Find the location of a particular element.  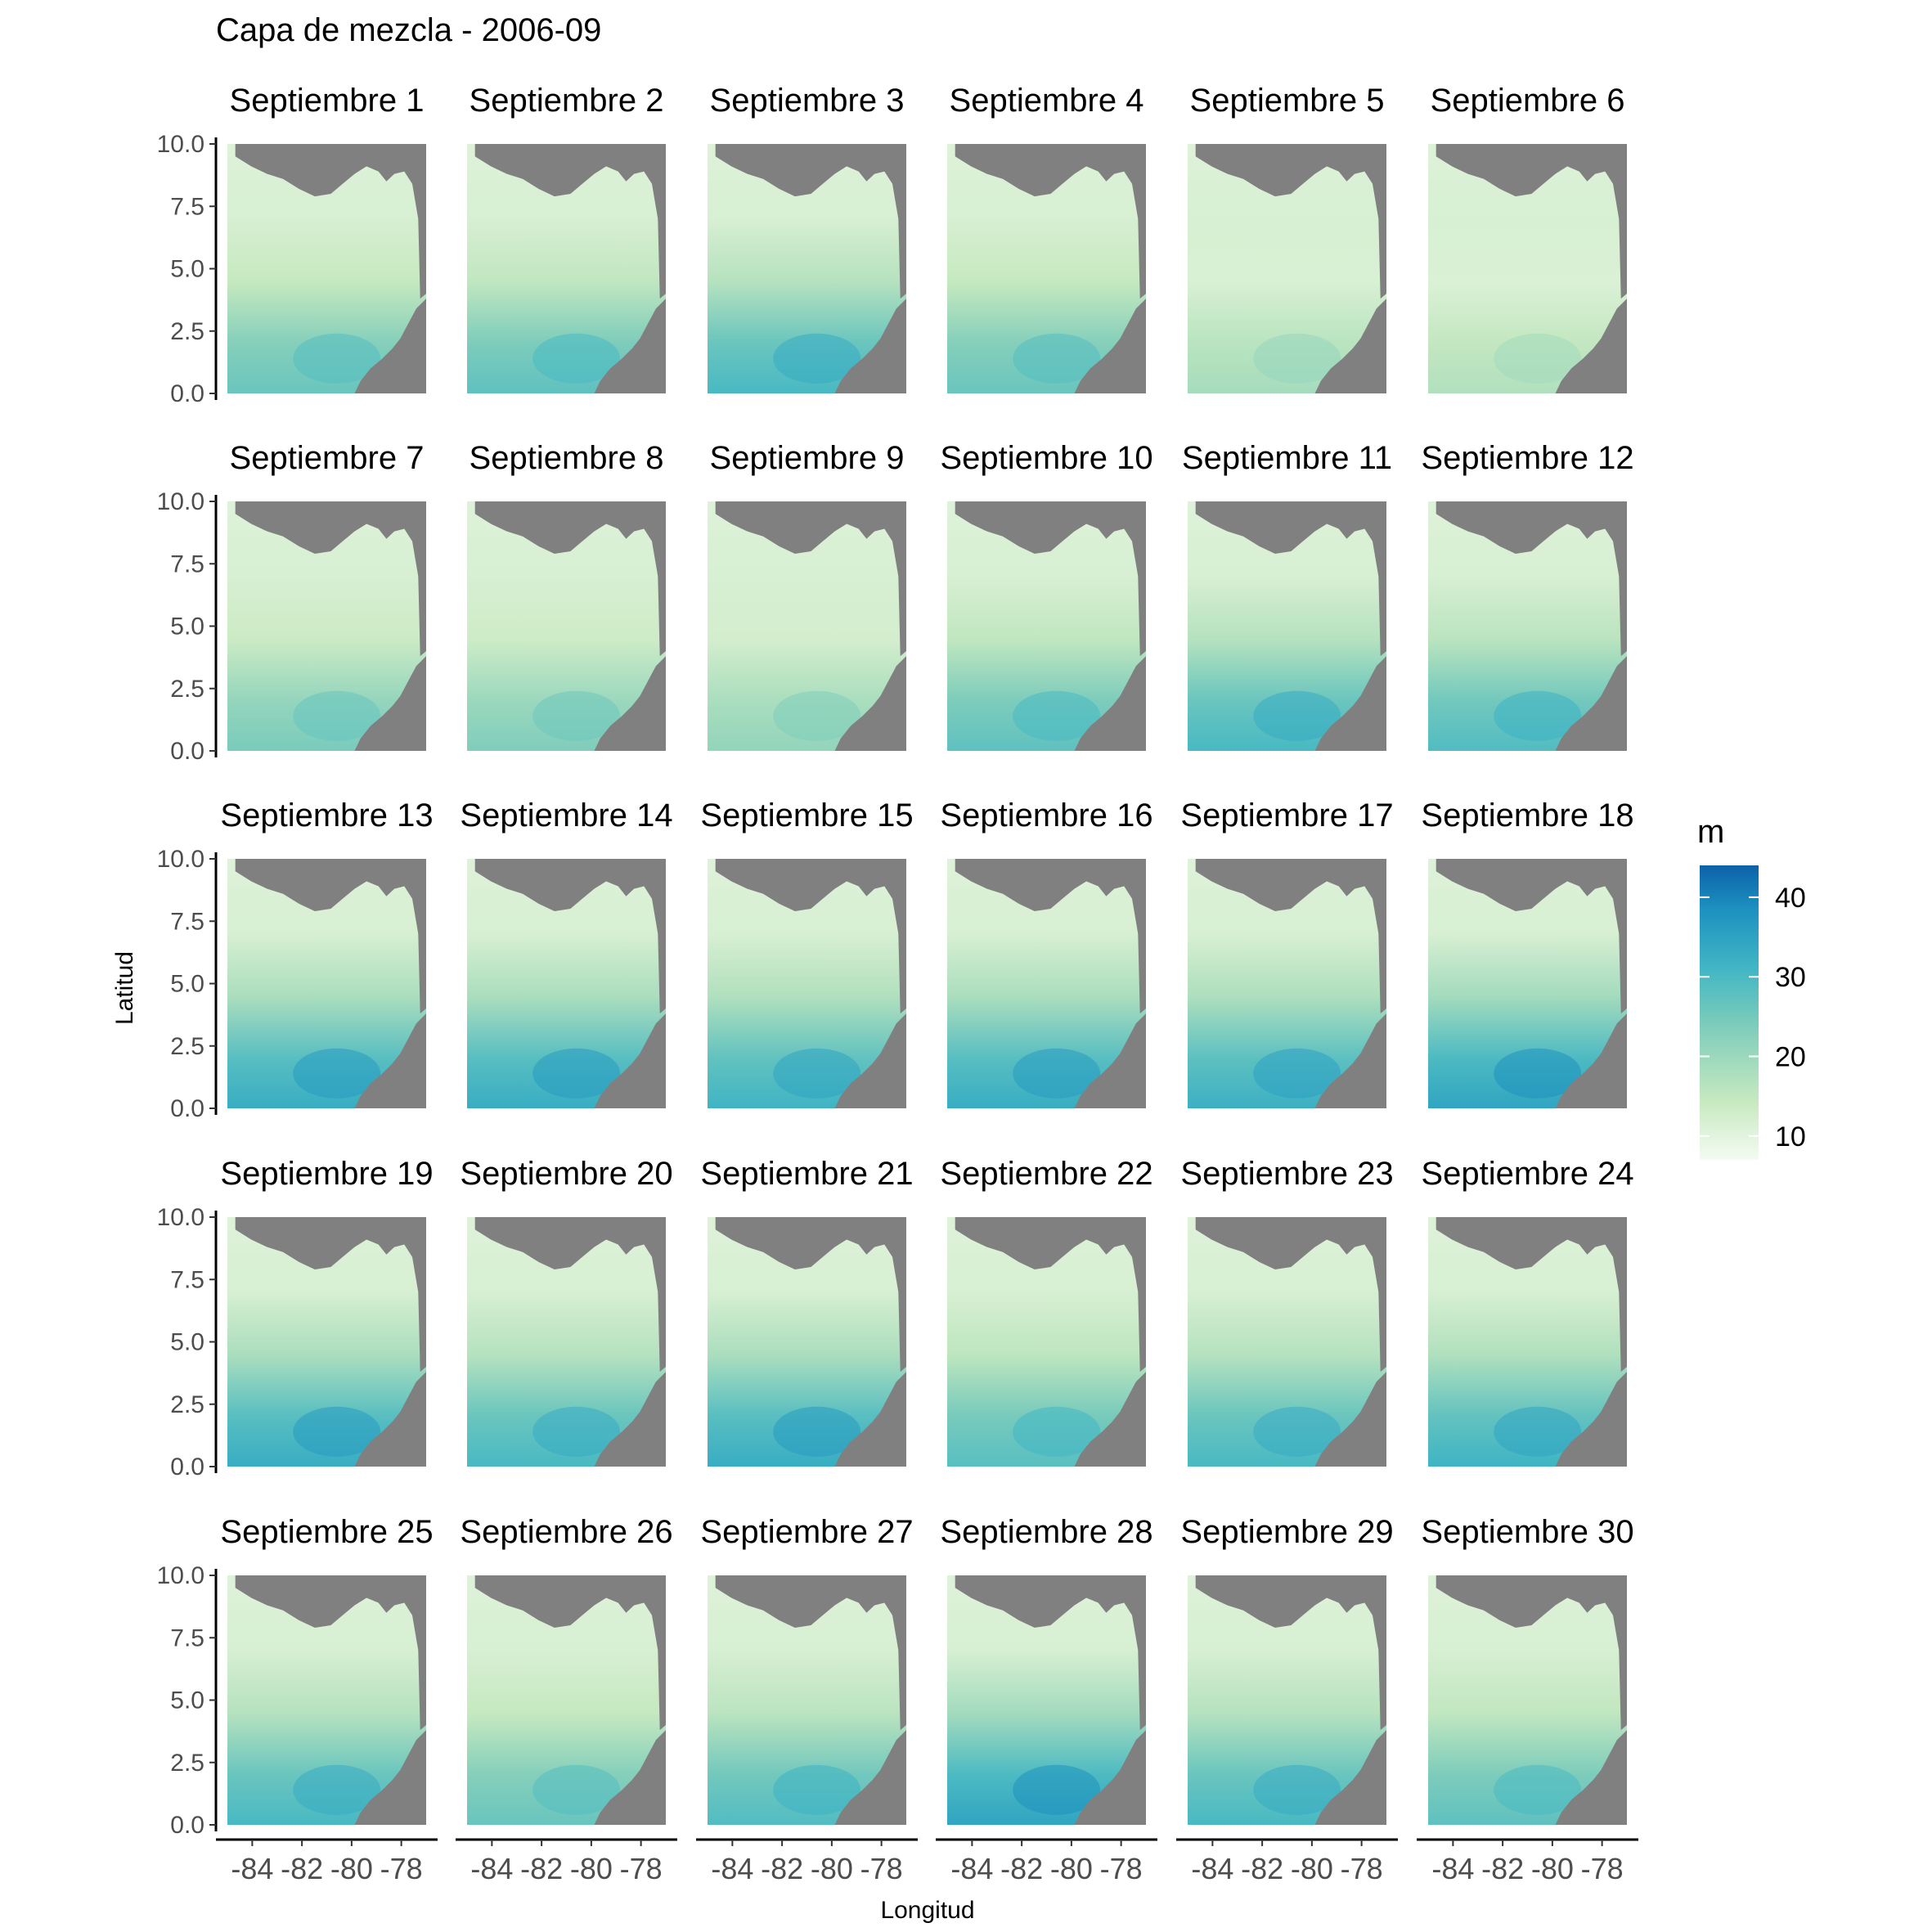

chart-title: Capa de mezcla - 2006-09 is located at coordinates (409, 30).